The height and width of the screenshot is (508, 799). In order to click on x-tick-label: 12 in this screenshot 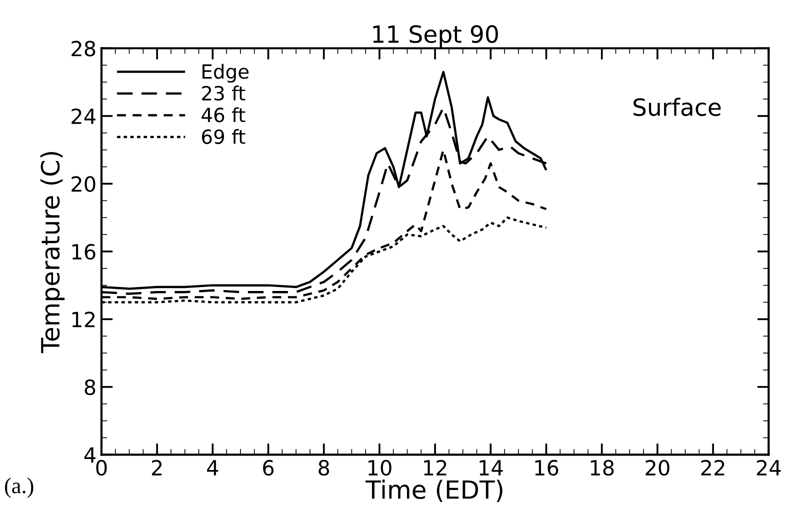, I will do `click(435, 468)`.